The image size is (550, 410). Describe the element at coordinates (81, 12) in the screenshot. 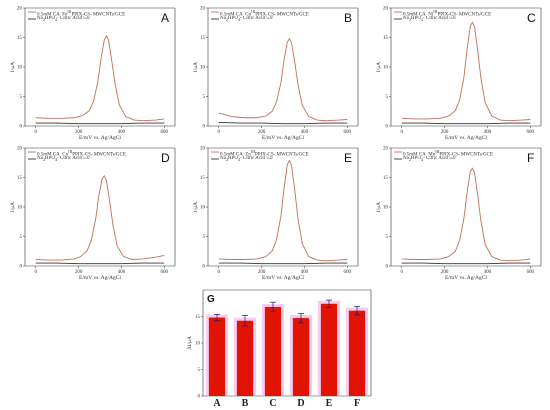

I see `legend-label-cv: 0.5mM CA FeIIIPPIX-CS- MWCNTs/GCE` at that location.